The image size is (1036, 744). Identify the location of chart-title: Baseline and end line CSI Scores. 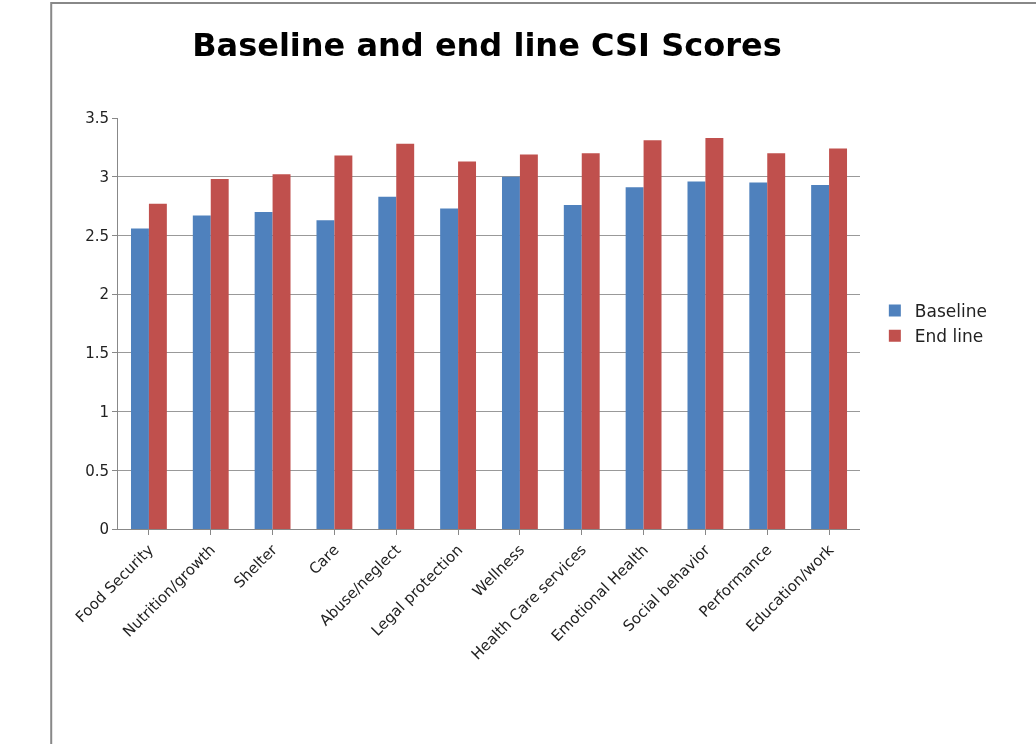
(487, 44).